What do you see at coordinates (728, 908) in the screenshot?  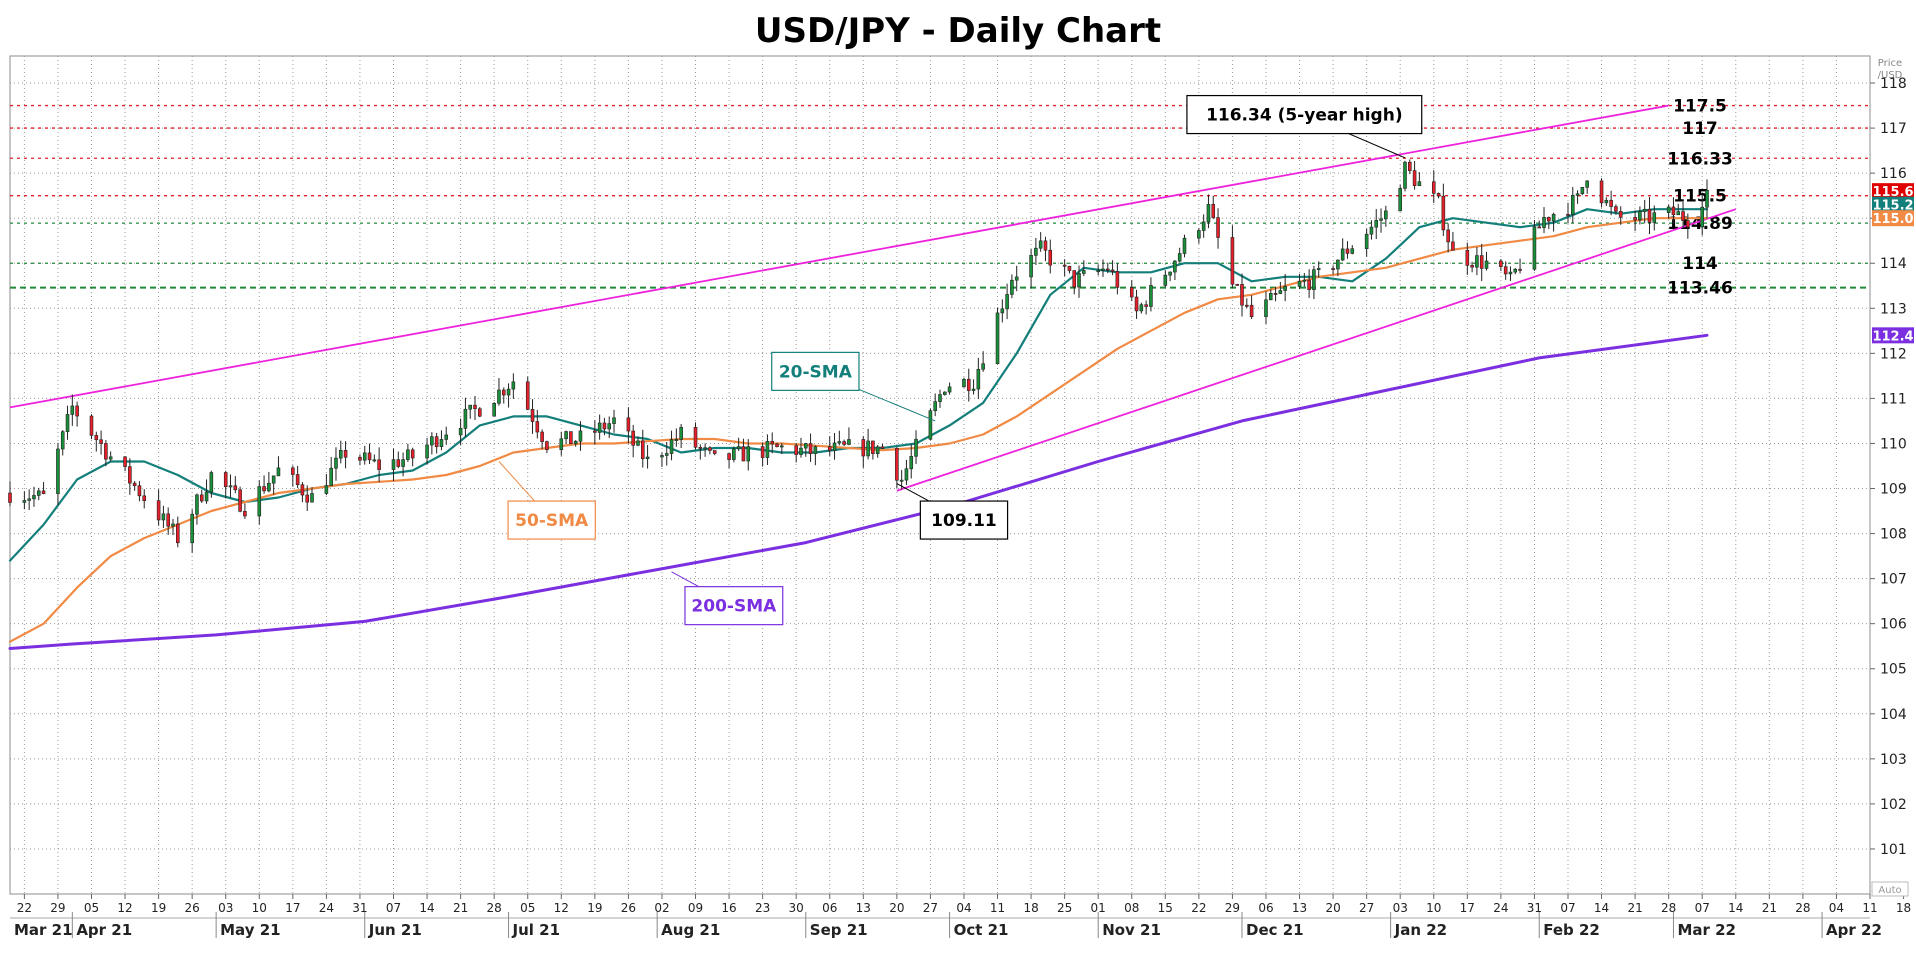 I see `x-tick-label: 16` at bounding box center [728, 908].